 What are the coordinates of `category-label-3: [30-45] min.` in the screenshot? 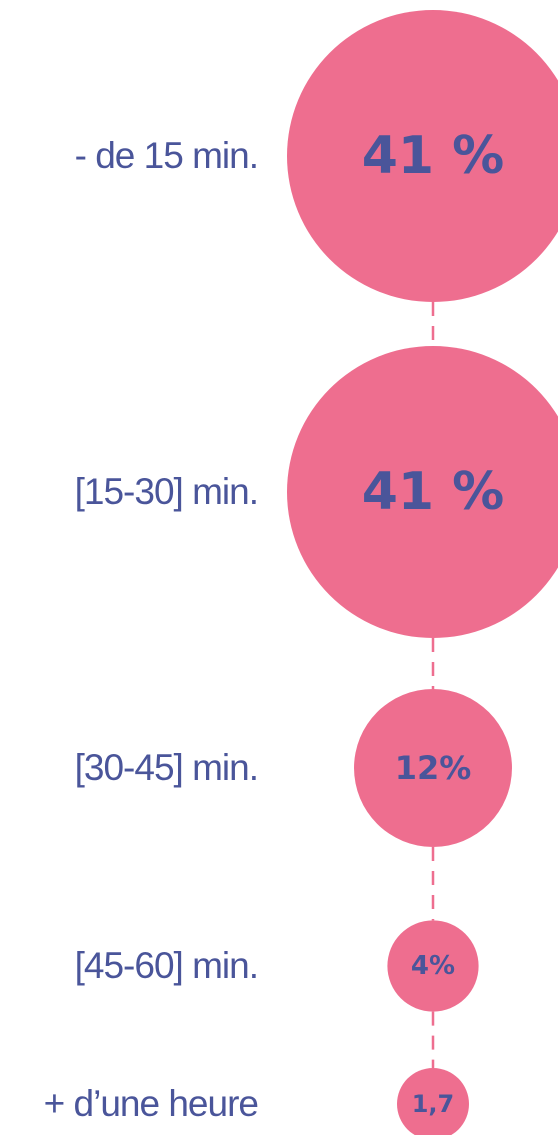 It's located at (166, 767).